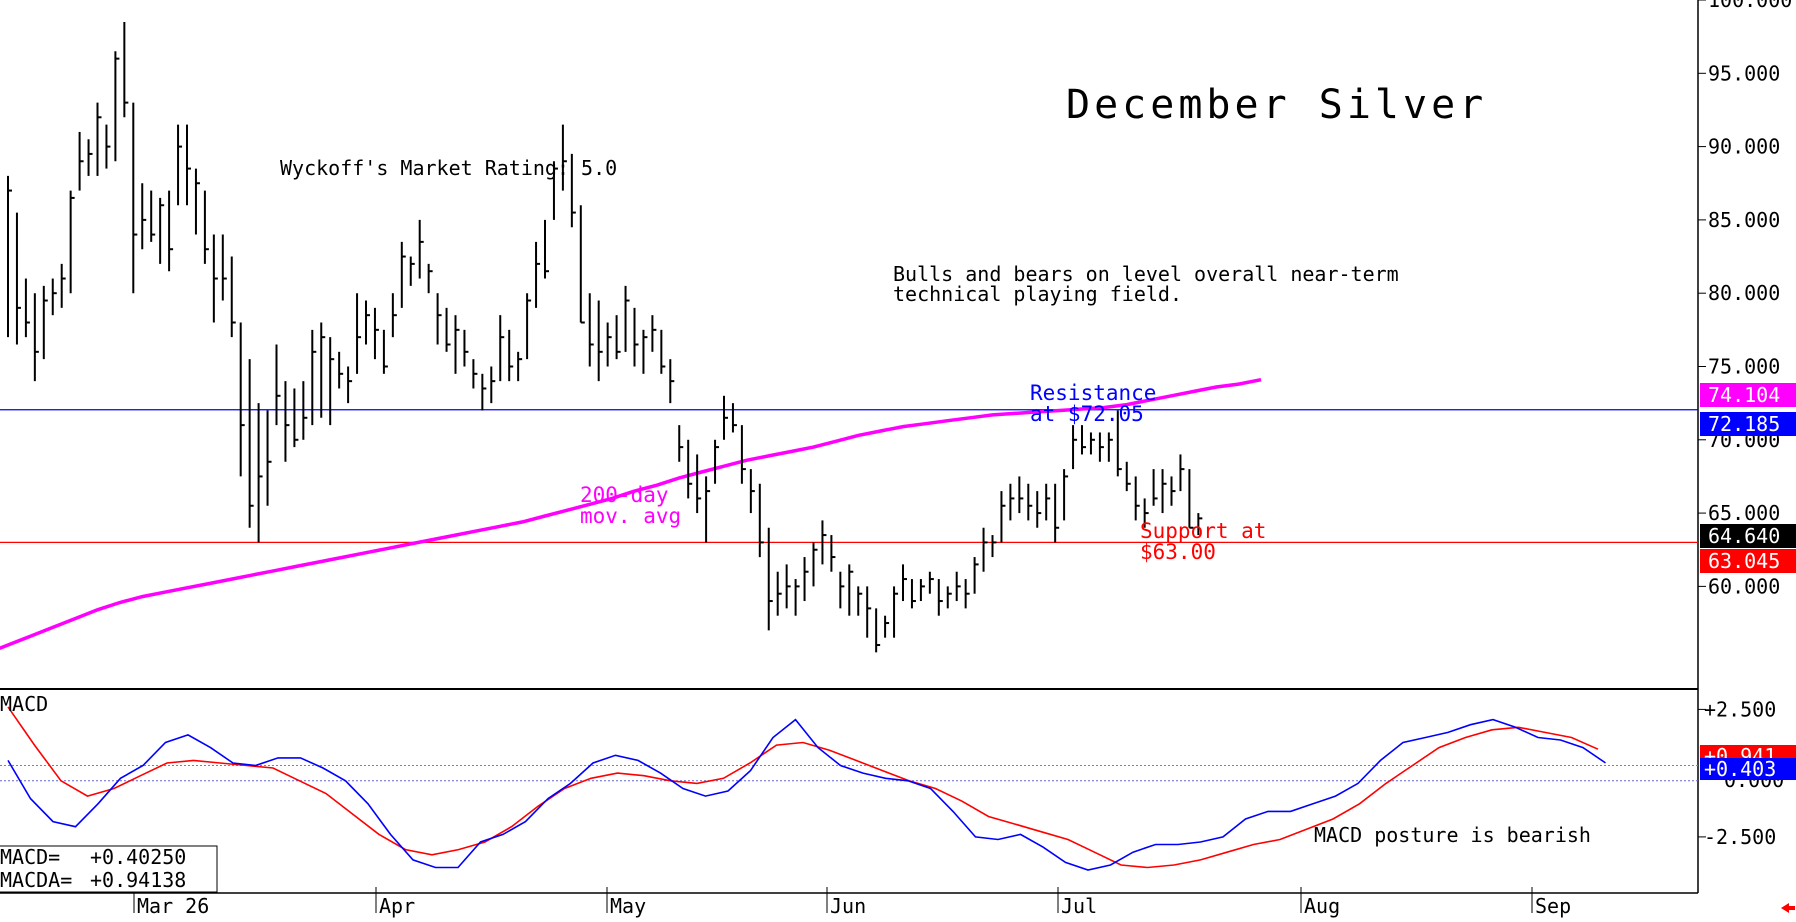  I want to click on red-arrow-icon, so click(1788, 908).